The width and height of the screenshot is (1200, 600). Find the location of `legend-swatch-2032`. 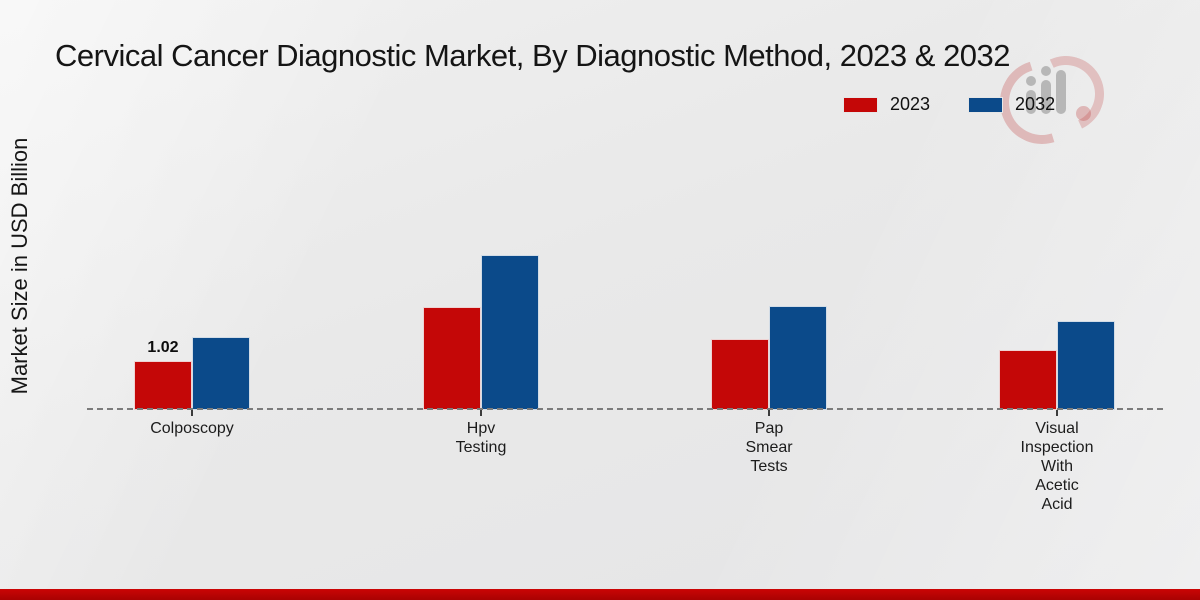

legend-swatch-2032 is located at coordinates (986, 104).